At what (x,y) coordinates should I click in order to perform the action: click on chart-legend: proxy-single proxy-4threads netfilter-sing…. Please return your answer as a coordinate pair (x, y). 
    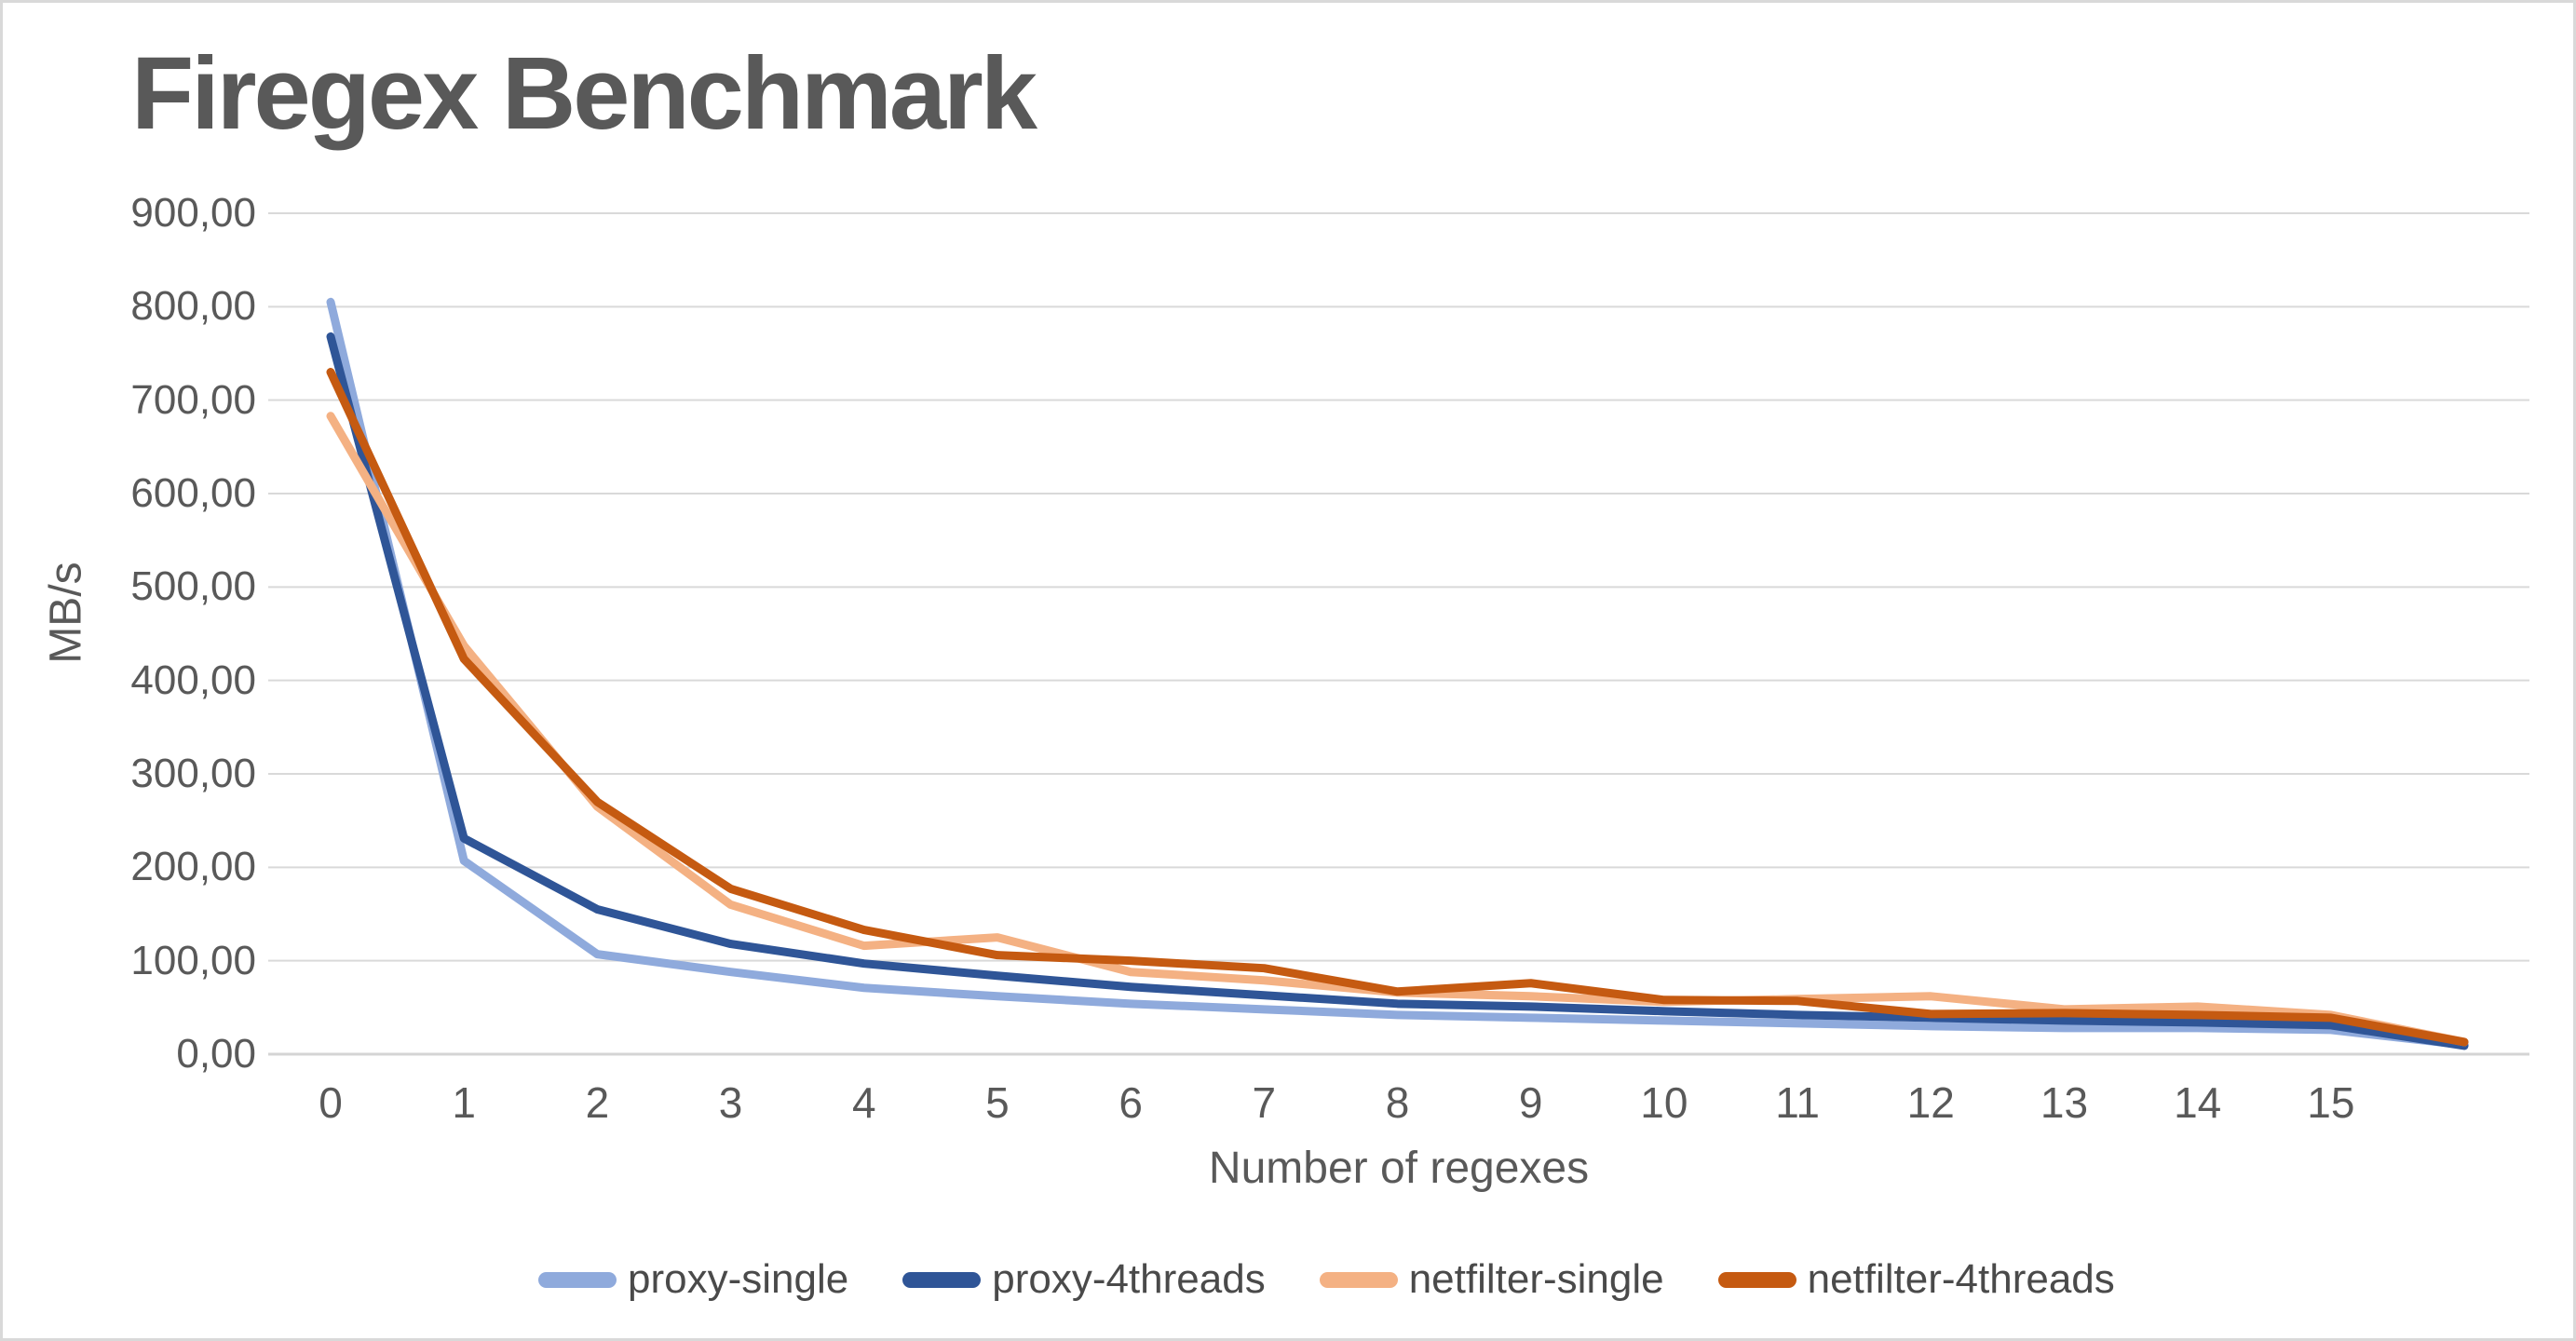
    Looking at the image, I should click on (1326, 1279).